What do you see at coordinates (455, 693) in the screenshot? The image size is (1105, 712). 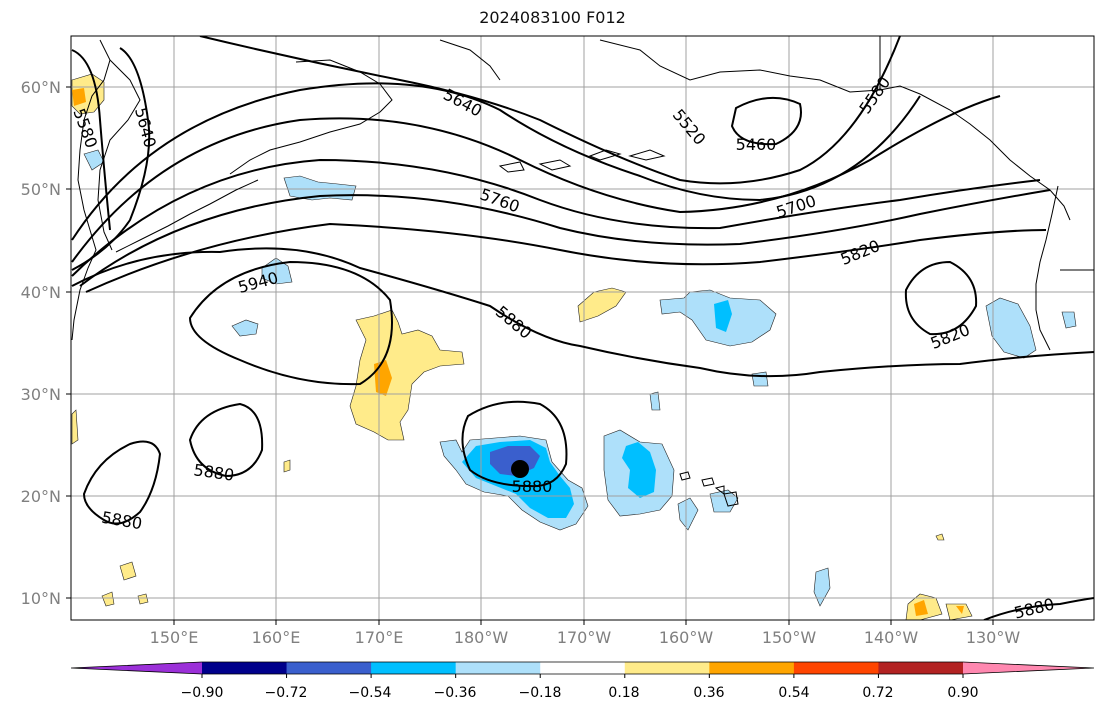 I see `colorbar-tick-label: −0.36` at bounding box center [455, 693].